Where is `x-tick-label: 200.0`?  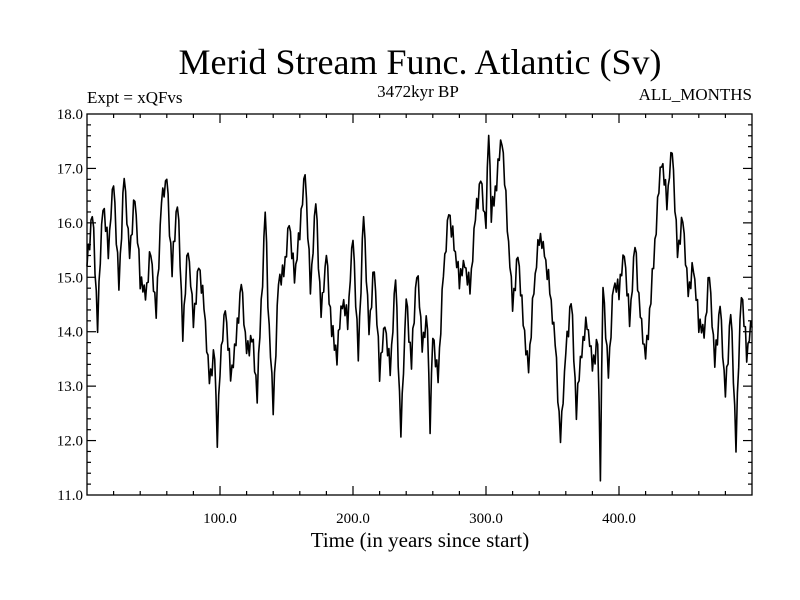 x-tick-label: 200.0 is located at coordinates (353, 519).